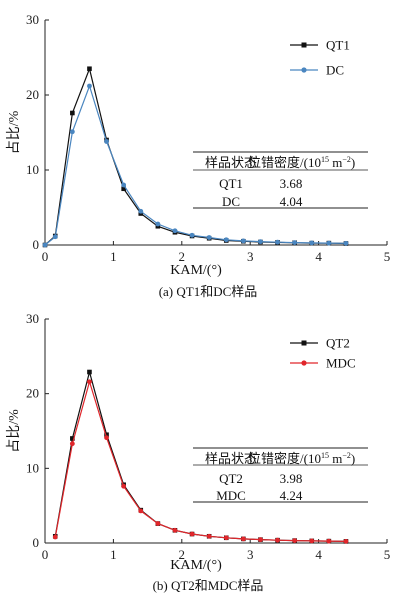 Image resolution: width=413 pixels, height=599 pixels. What do you see at coordinates (208, 291) in the screenshot?
I see `chart-caption: (a) QT1和DC样品` at bounding box center [208, 291].